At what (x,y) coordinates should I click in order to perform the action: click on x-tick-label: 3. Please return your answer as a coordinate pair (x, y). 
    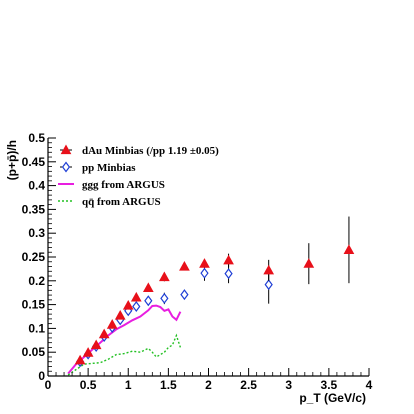
    Looking at the image, I should click on (288, 385).